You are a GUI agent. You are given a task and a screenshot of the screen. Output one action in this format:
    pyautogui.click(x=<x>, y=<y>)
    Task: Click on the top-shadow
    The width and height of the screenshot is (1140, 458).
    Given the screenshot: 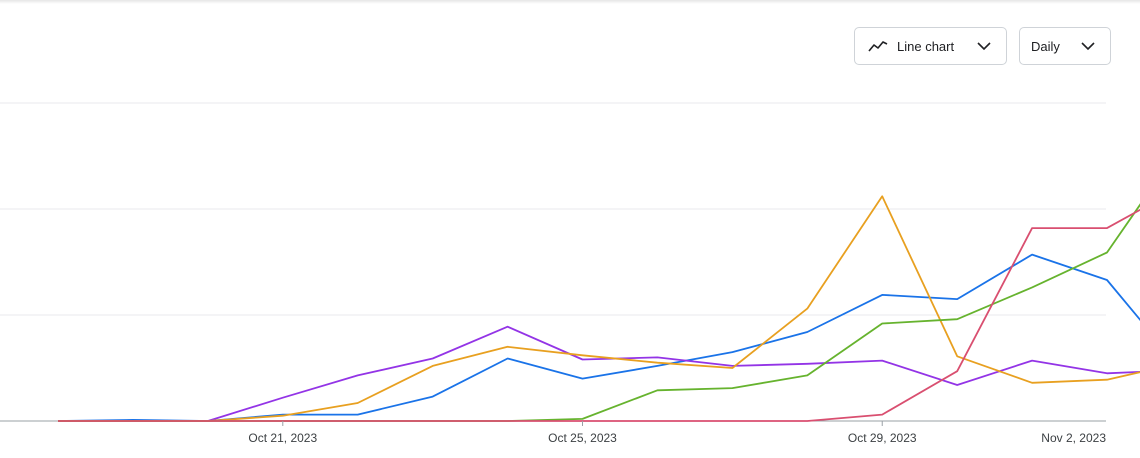 What is the action you would take?
    pyautogui.click(x=570, y=2)
    